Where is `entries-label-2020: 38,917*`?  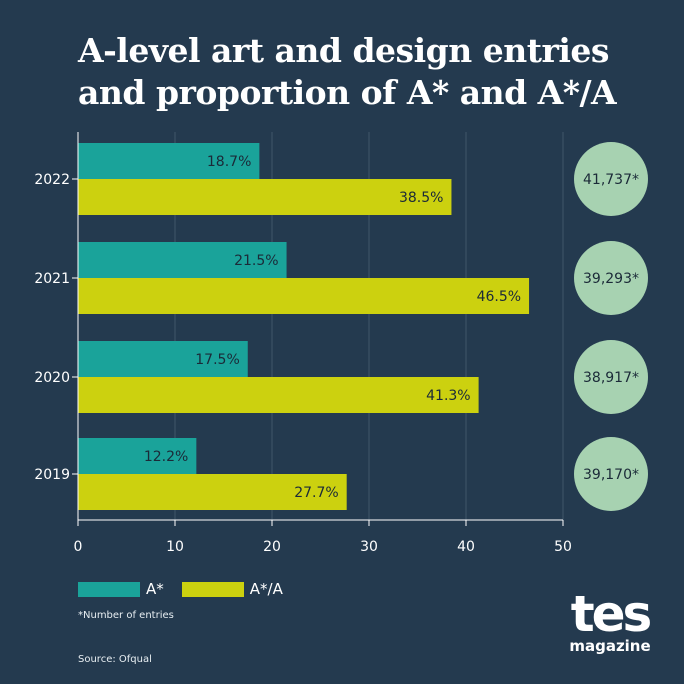
entries-label-2020: 38,917* is located at coordinates (611, 378).